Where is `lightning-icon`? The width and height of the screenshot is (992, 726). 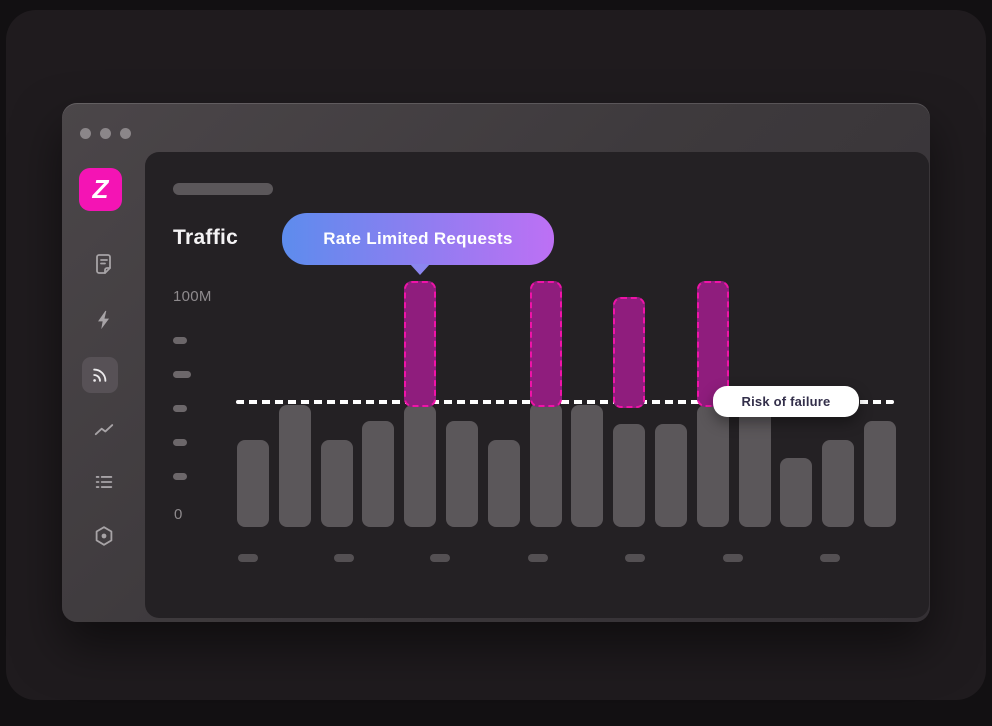 lightning-icon is located at coordinates (104, 320).